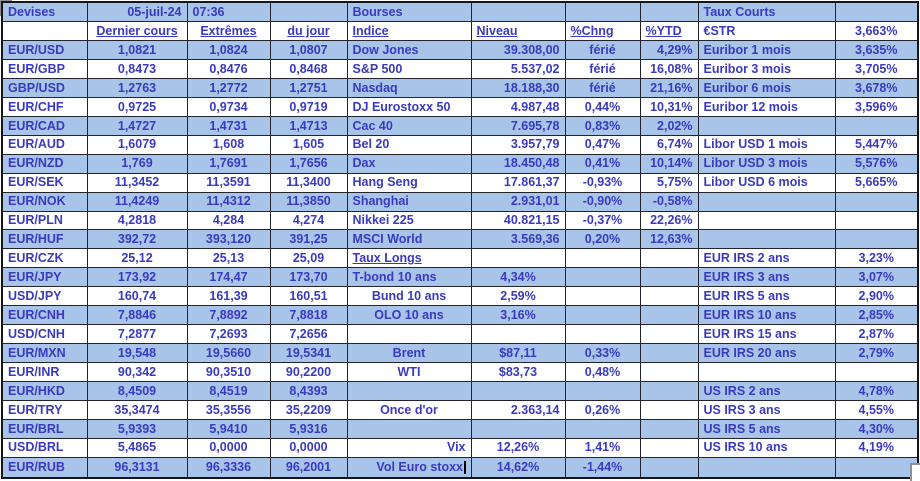 This screenshot has width=920, height=481. Describe the element at coordinates (766, 258) in the screenshot. I see `taux-courts-label-cell: EUR IRS 2 ans` at that location.